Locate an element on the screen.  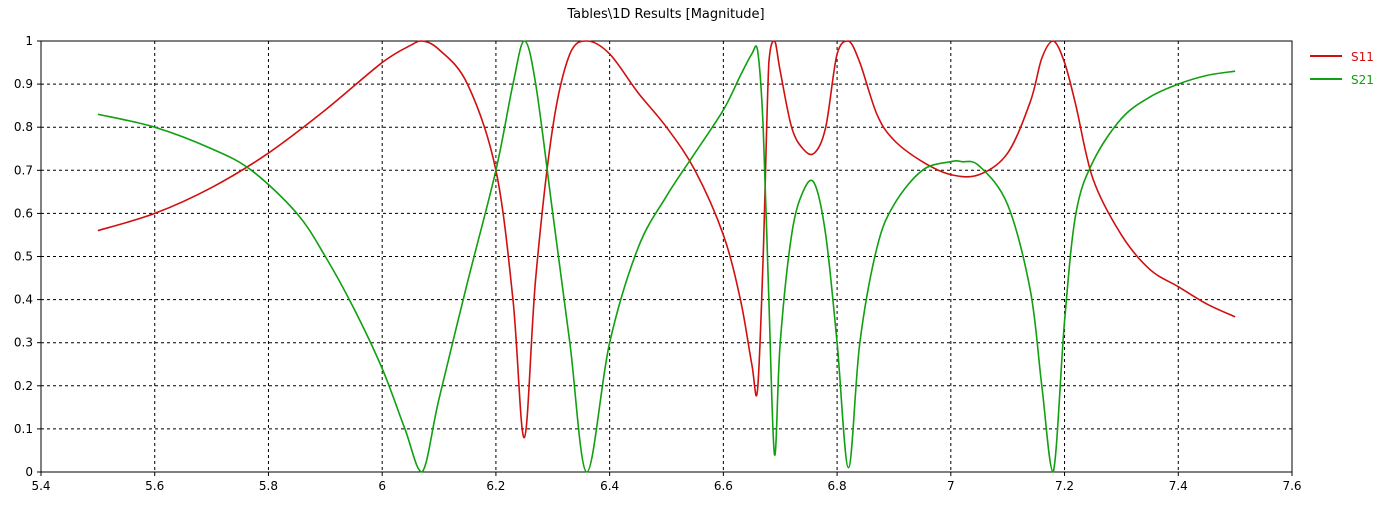
y-tick-label: 0.6 is located at coordinates (23, 213).